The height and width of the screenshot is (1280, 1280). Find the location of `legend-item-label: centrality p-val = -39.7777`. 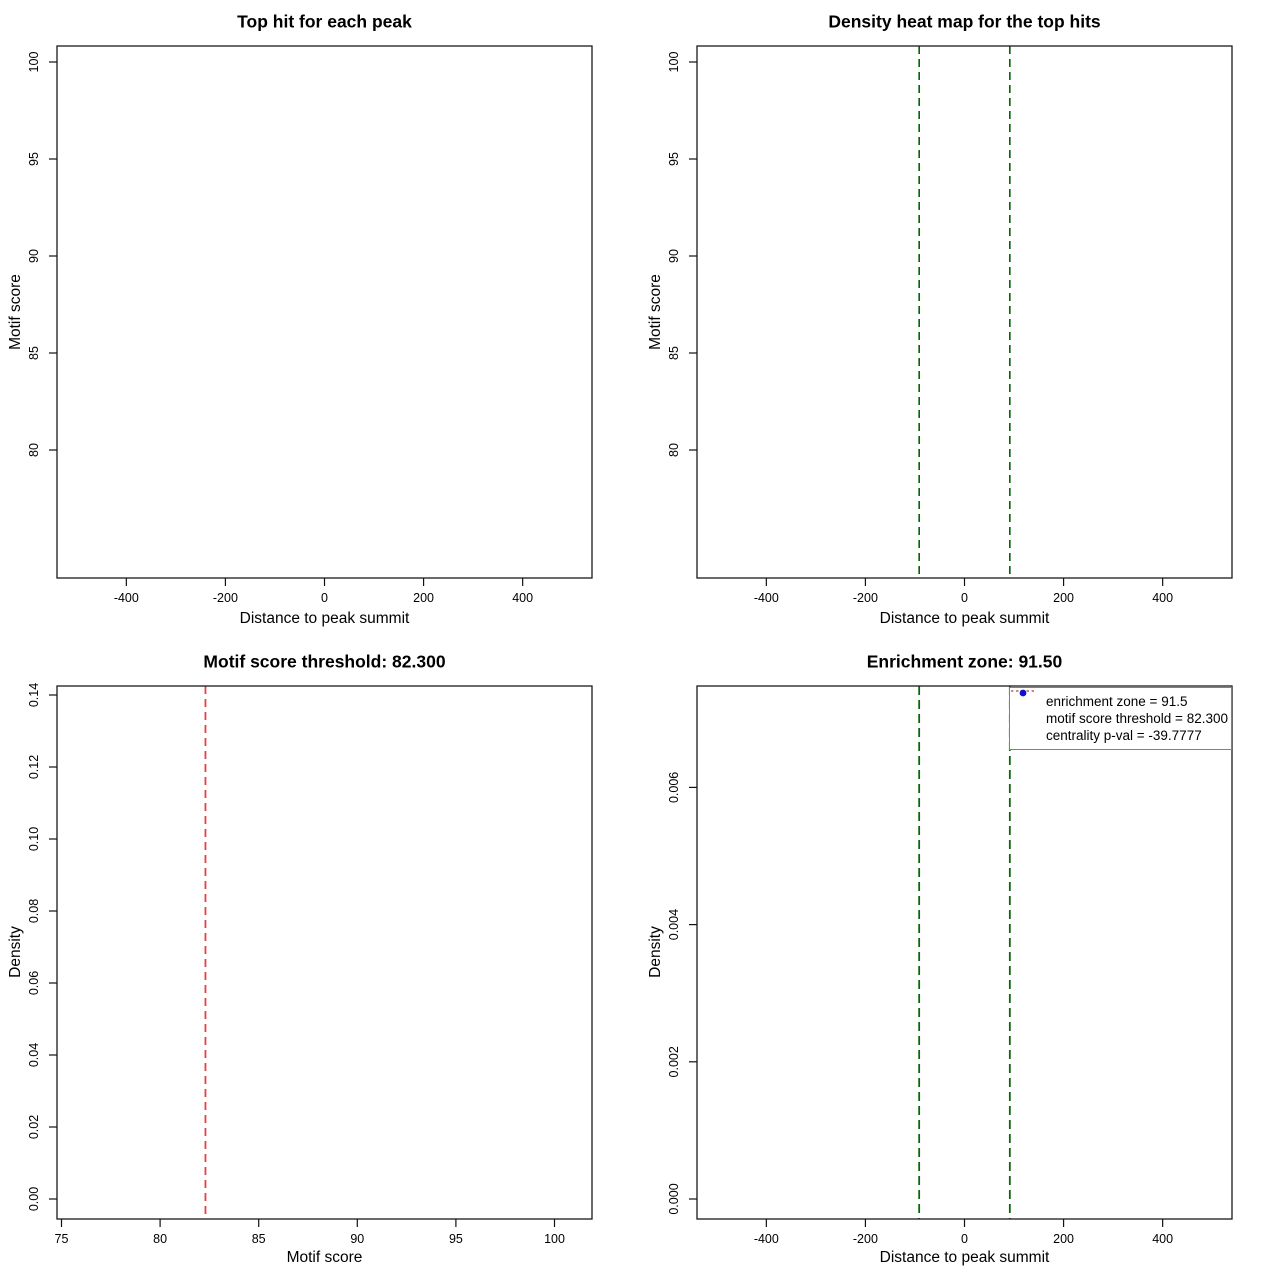

legend-item-label: centrality p-val = -39.7777 is located at coordinates (1124, 735).